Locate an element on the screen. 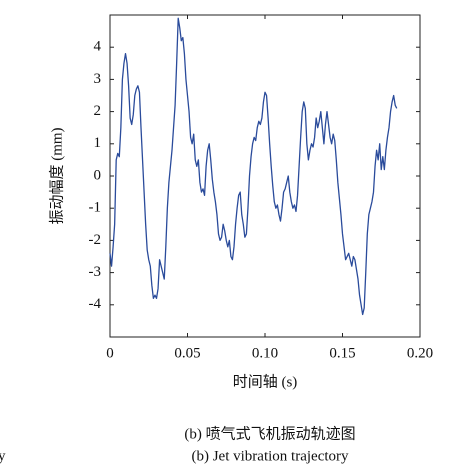 The height and width of the screenshot is (474, 474). y-tick-label: 2 is located at coordinates (98, 111).